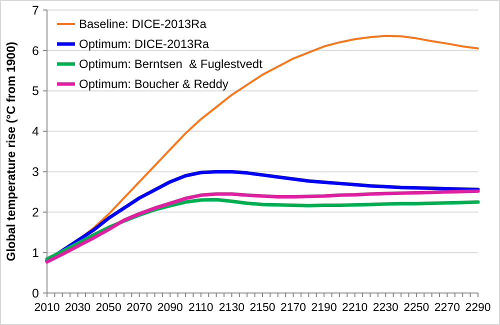 The image size is (500, 325). Describe the element at coordinates (36, 91) in the screenshot. I see `y-tick-label: 5` at that location.